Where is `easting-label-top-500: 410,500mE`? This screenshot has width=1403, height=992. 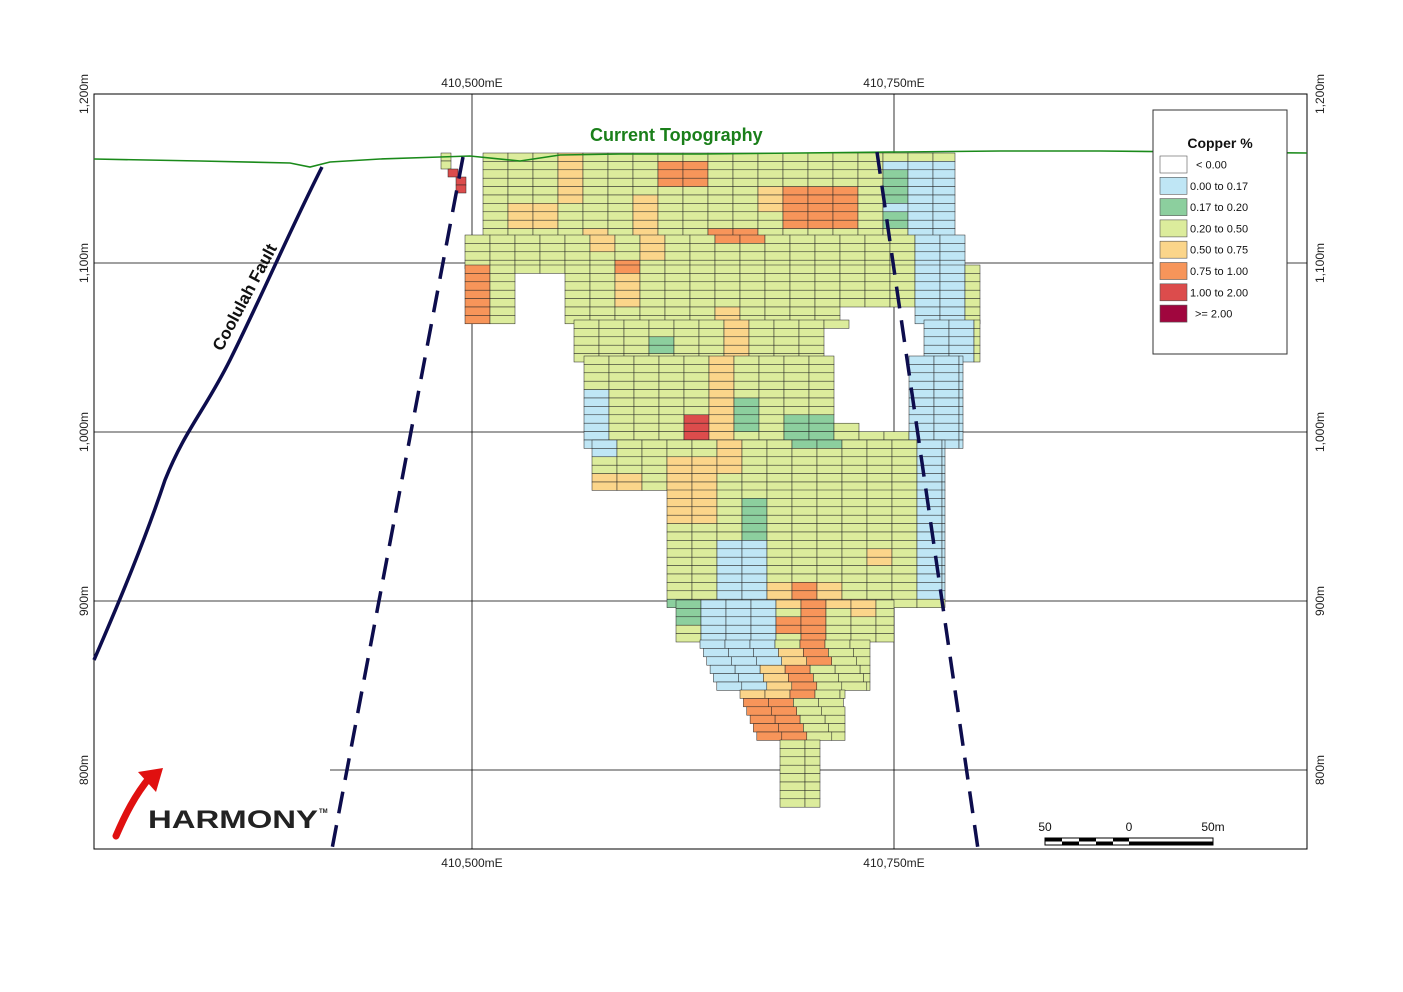
easting-label-top-500: 410,500mE is located at coordinates (471, 83).